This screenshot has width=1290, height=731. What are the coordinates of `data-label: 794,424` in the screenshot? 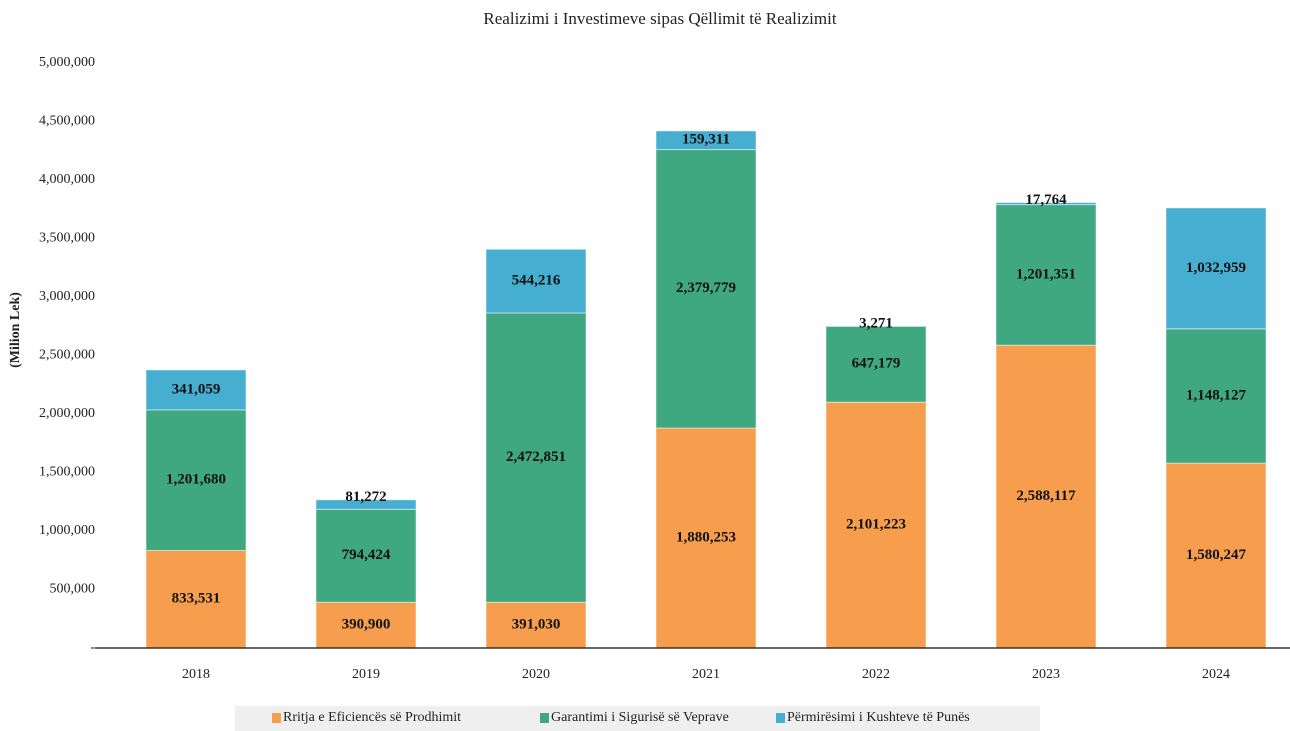 It's located at (366, 555).